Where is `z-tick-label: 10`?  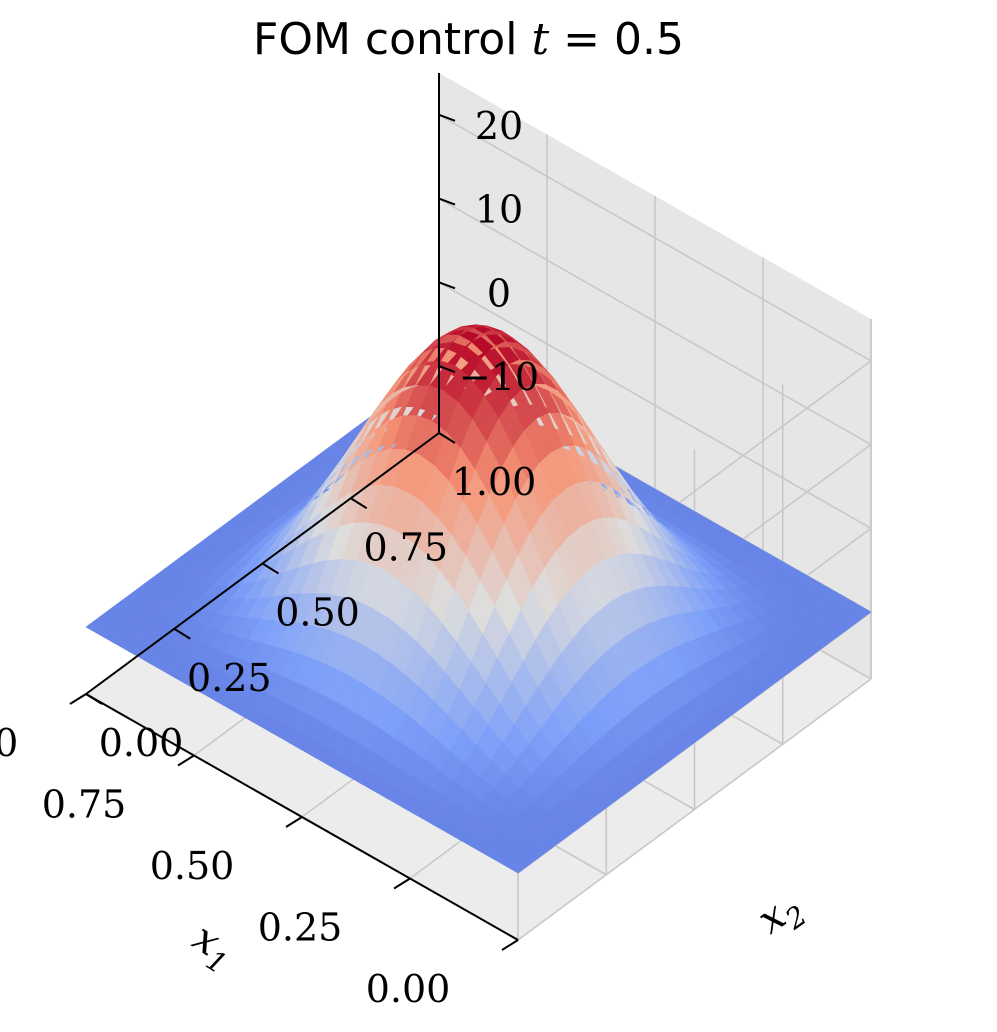
z-tick-label: 10 is located at coordinates (499, 210).